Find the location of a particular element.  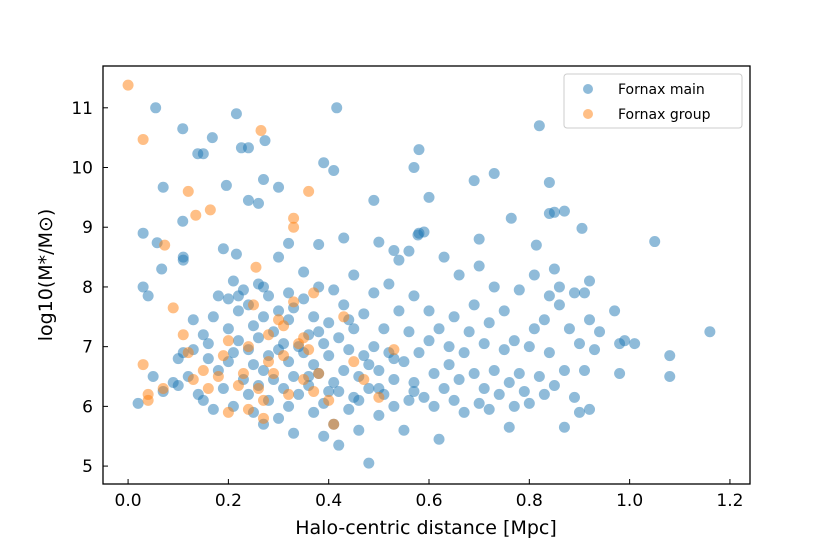

y-axis-label: log10(M*/M⊙) is located at coordinates (46, 275).